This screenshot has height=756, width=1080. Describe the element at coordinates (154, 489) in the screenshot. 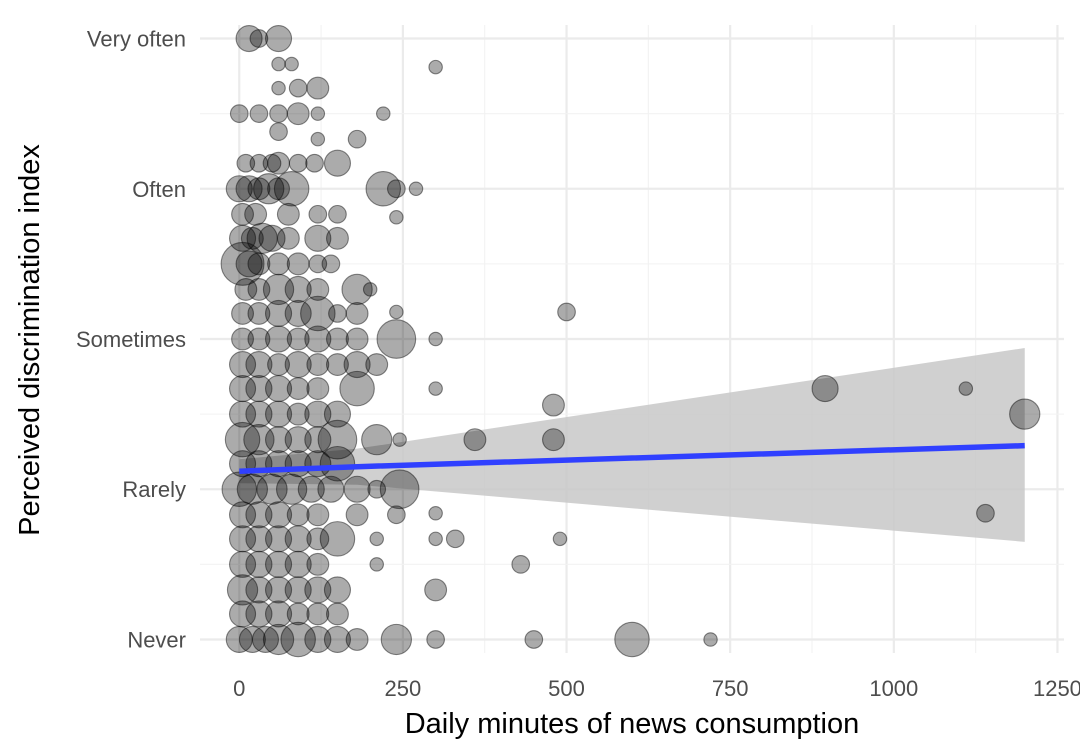

I see `y-tick-label: Rarely` at that location.